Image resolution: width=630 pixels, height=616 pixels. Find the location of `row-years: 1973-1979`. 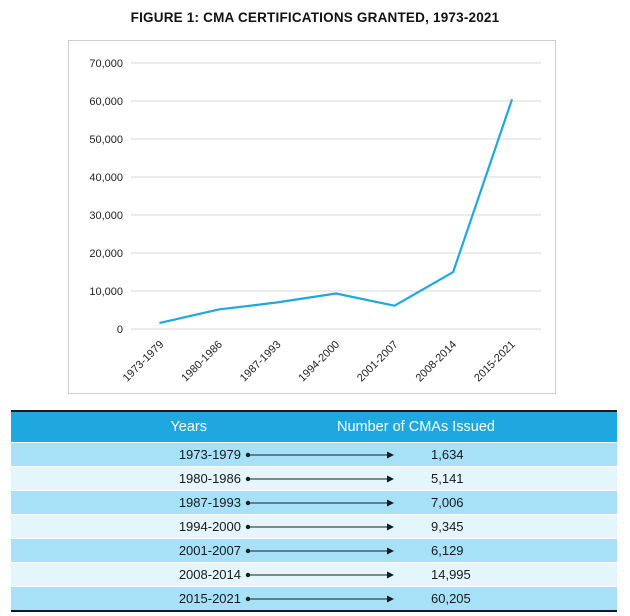

row-years: 1973-1979 is located at coordinates (128, 454).